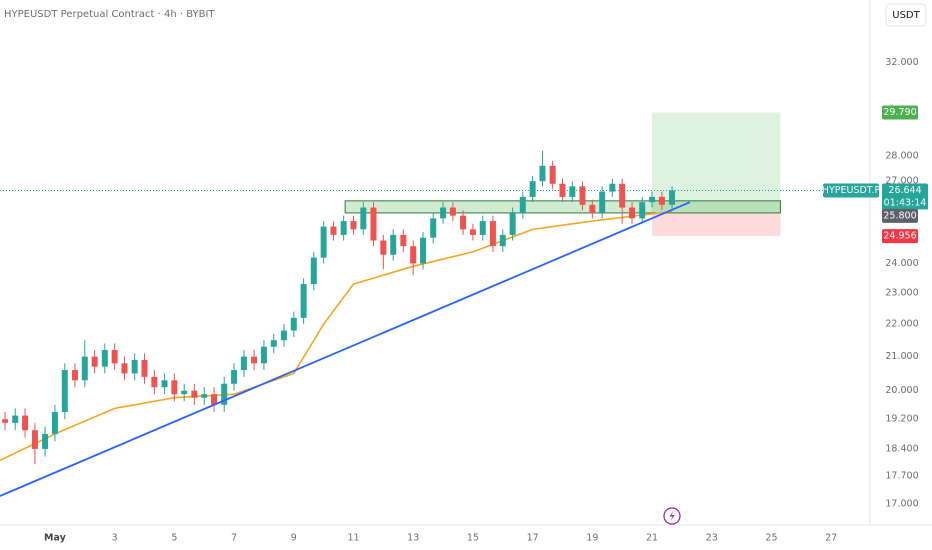 The height and width of the screenshot is (550, 932). I want to click on y-tick-label: 24.000, so click(901, 263).